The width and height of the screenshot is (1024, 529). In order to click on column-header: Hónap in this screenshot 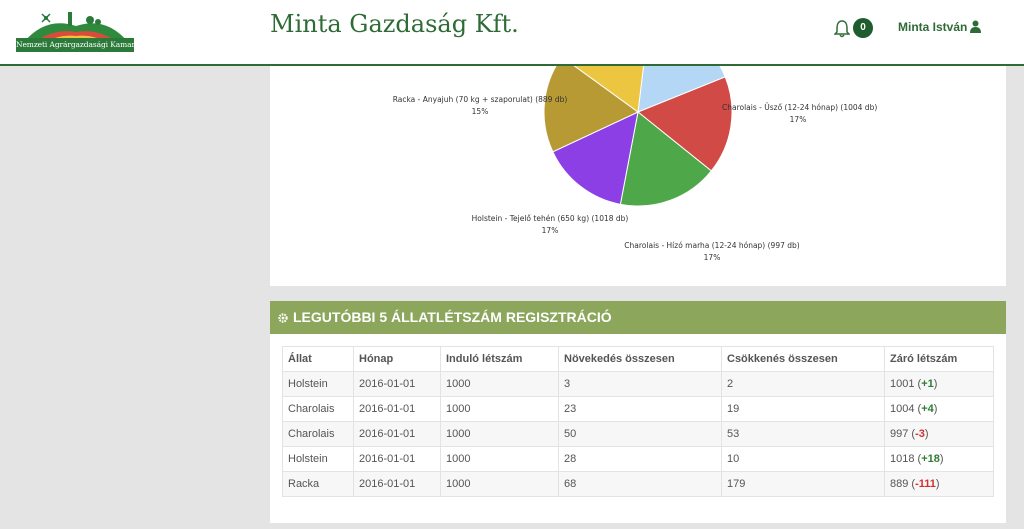, I will do `click(397, 359)`.